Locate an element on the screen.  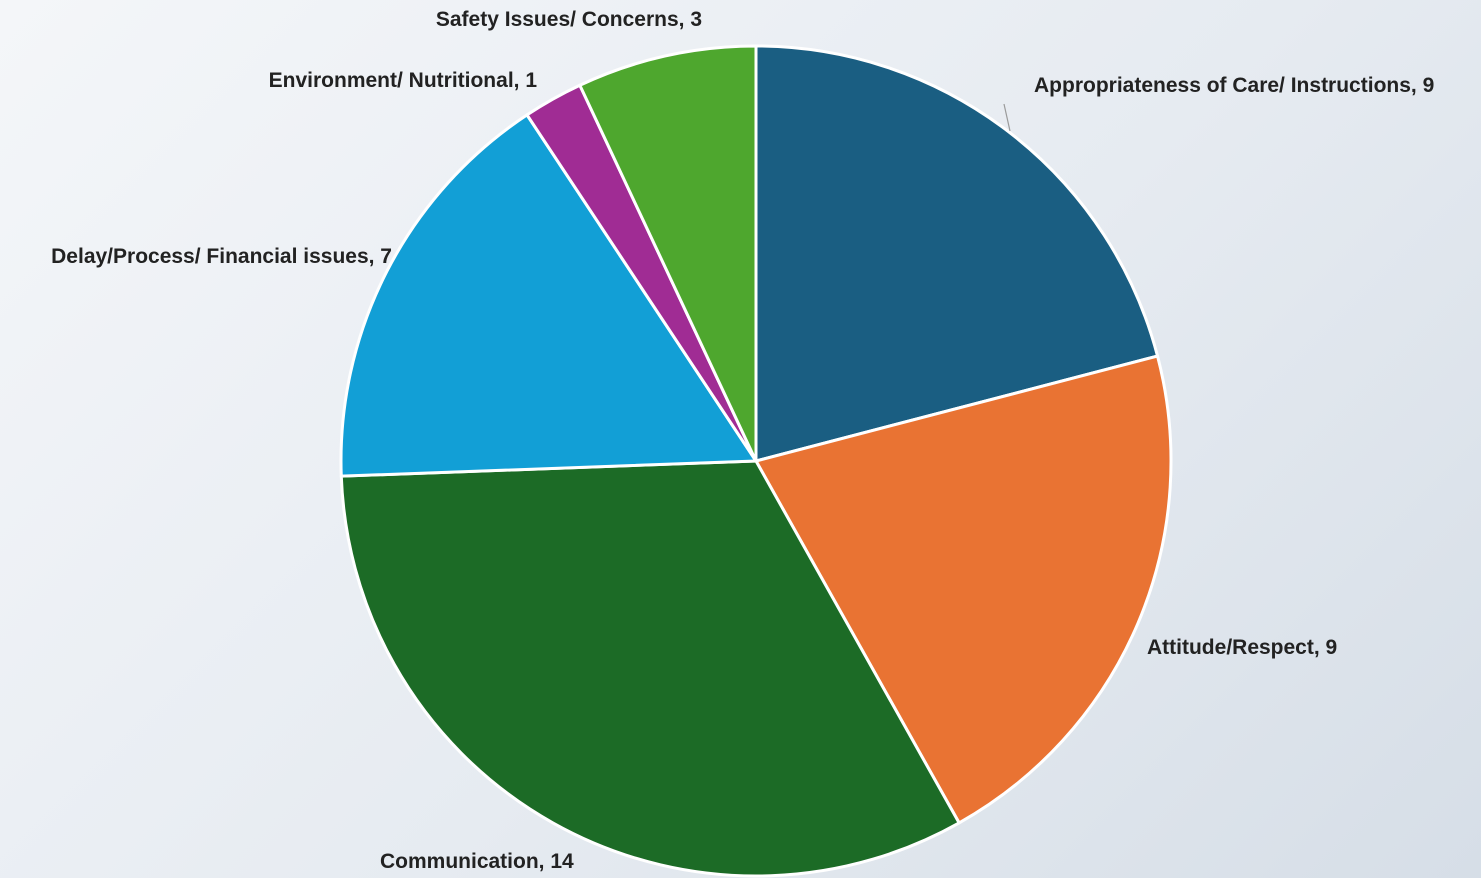
data-label-communication: Communication, 14 is located at coordinates (477, 861).